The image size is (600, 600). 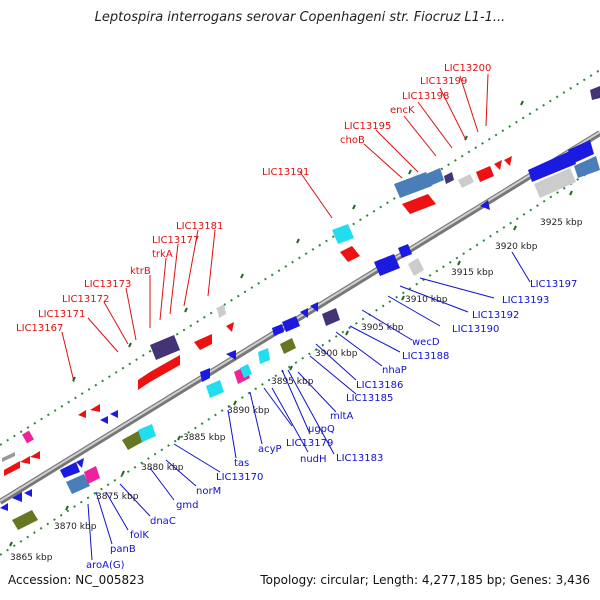 What do you see at coordinates (359, 458) in the screenshot?
I see `gene-label: LIC13183` at bounding box center [359, 458].